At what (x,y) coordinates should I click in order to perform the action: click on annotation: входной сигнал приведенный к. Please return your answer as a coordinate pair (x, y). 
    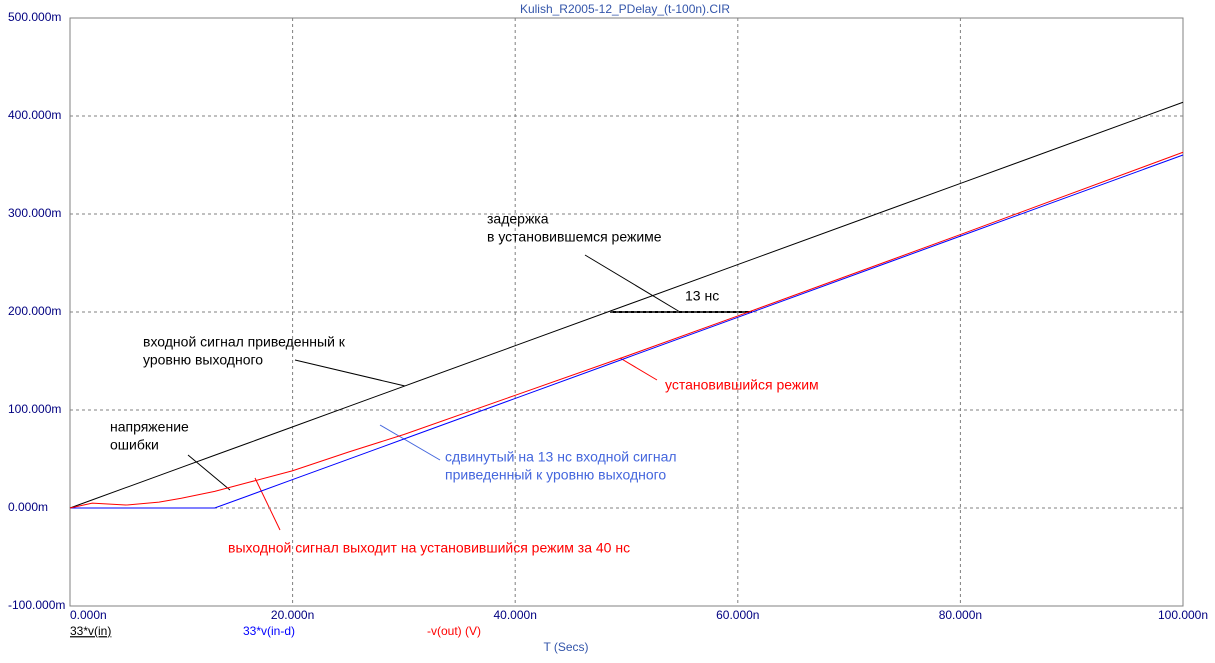
    Looking at the image, I should click on (244, 342).